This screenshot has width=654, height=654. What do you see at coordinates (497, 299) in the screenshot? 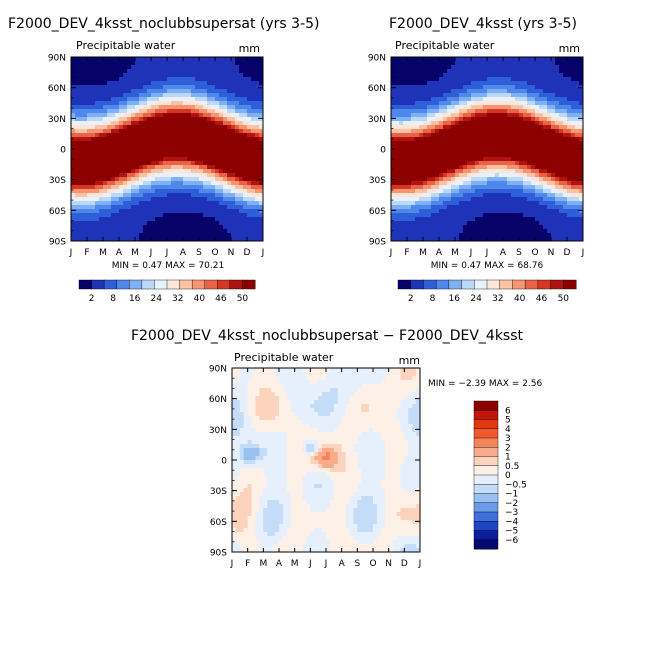
I see `colorbar-label: 32` at bounding box center [497, 299].